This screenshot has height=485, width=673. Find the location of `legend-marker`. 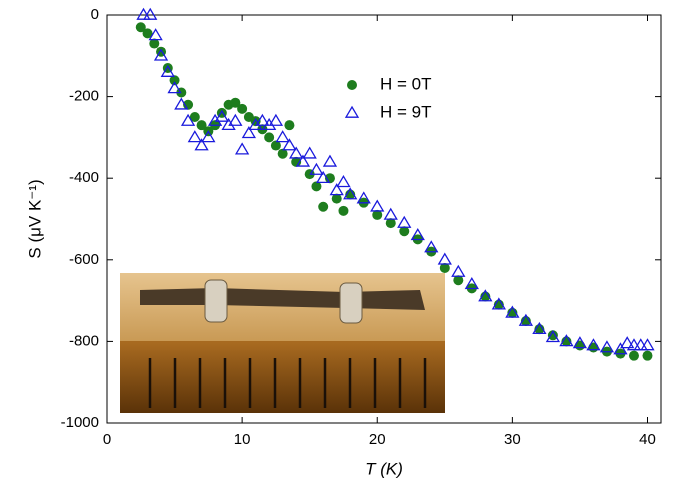

legend-marker is located at coordinates (352, 111).